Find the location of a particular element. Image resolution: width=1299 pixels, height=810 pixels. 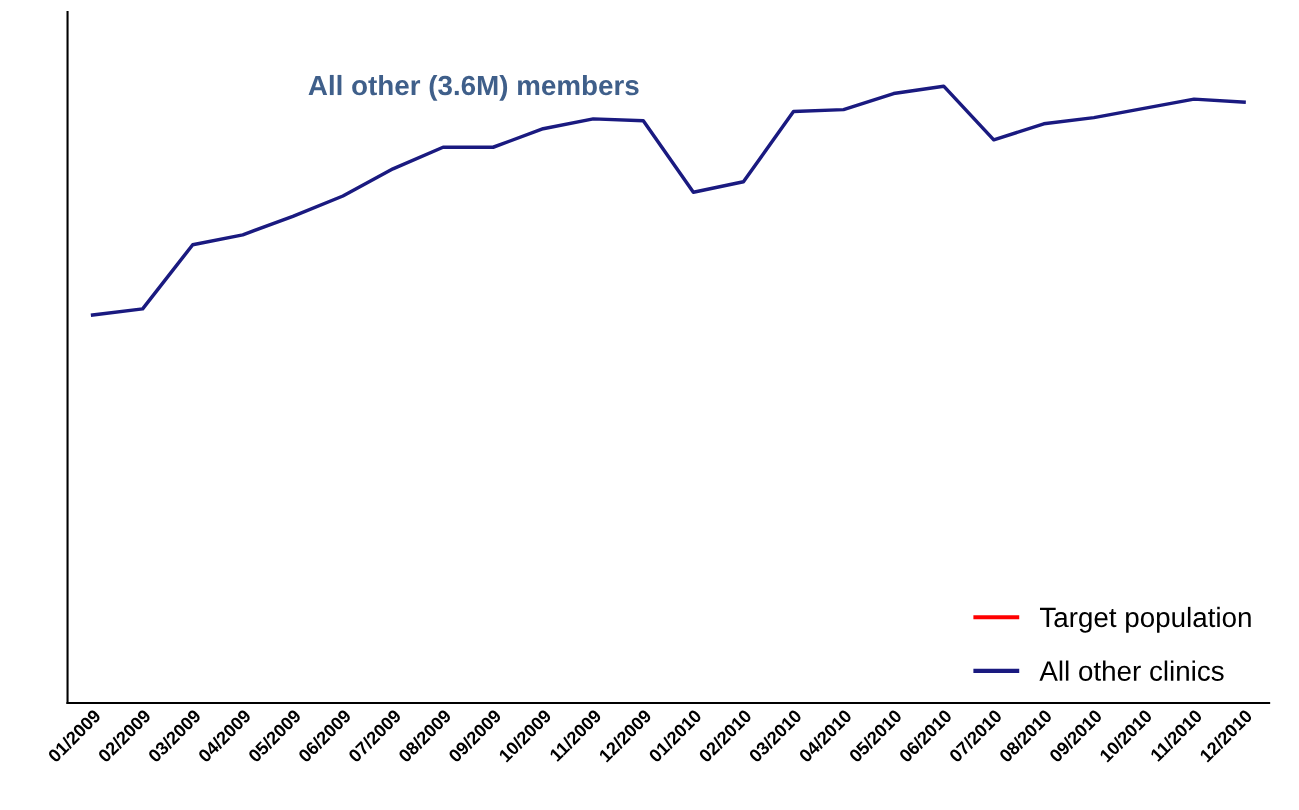

legend-label: Target population is located at coordinates (1145, 619).